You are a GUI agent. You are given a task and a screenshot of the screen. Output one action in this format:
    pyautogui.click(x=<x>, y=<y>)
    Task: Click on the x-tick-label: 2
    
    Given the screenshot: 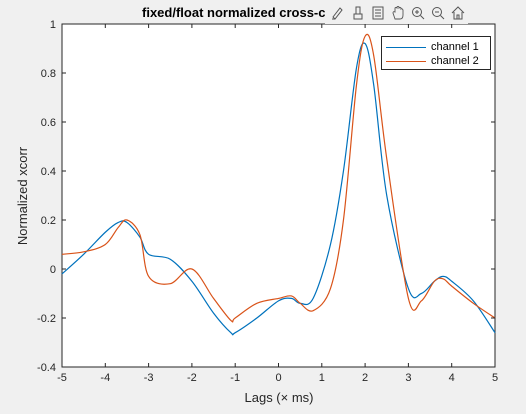 What is the action you would take?
    pyautogui.click(x=365, y=378)
    